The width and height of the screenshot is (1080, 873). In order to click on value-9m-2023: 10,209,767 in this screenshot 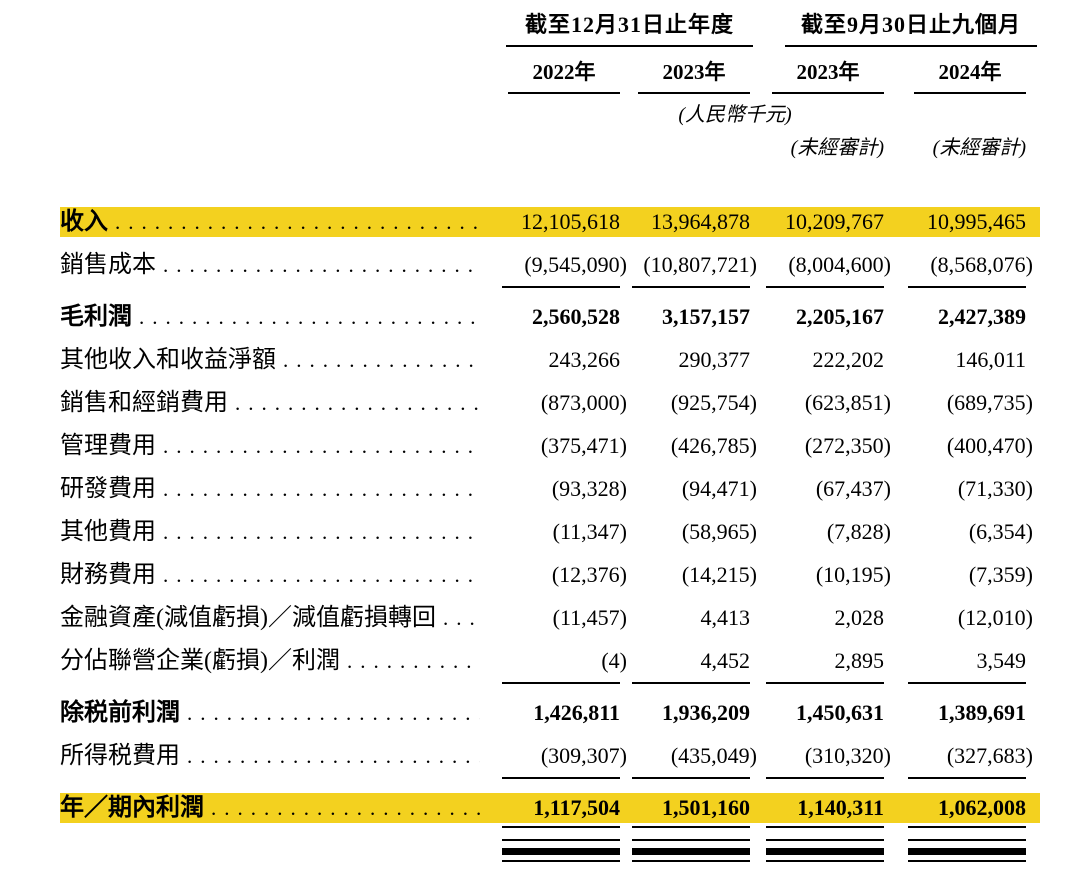, I will do `click(834, 221)`.